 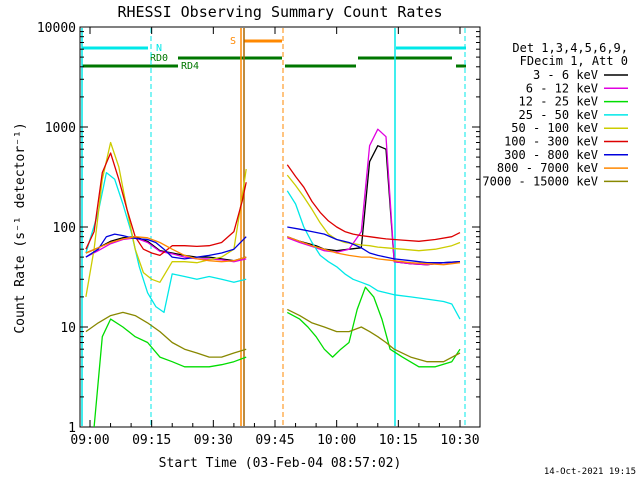 I want to click on legend-label: 800 - 7000 keV, so click(x=547, y=168).